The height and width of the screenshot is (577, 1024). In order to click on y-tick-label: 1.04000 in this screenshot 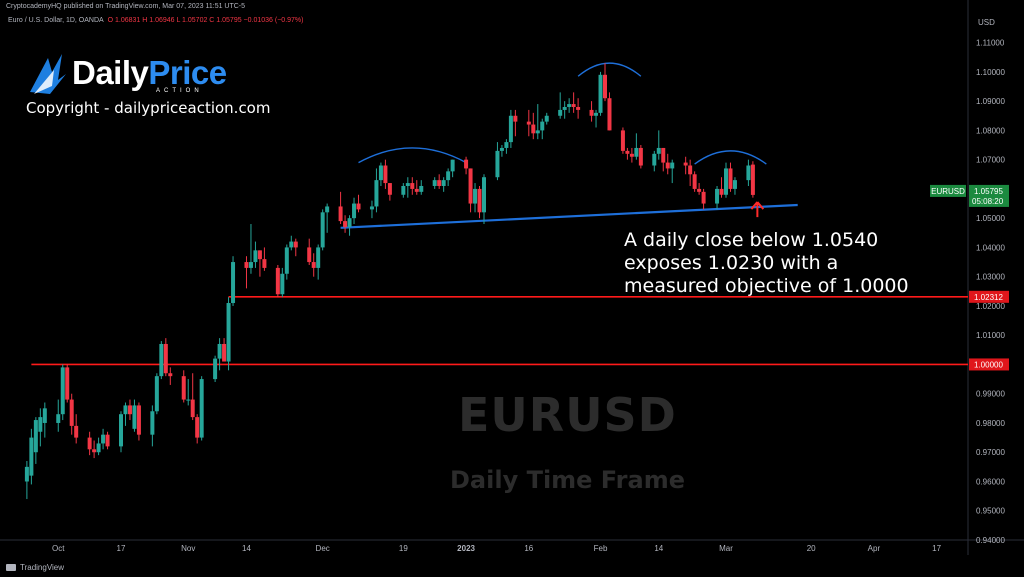, I will do `click(990, 247)`.